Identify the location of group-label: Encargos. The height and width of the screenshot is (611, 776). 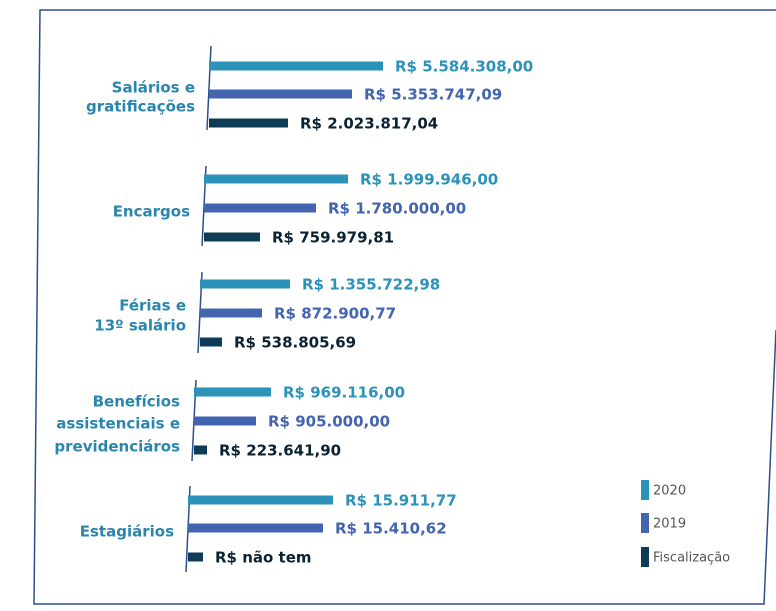
(151, 212).